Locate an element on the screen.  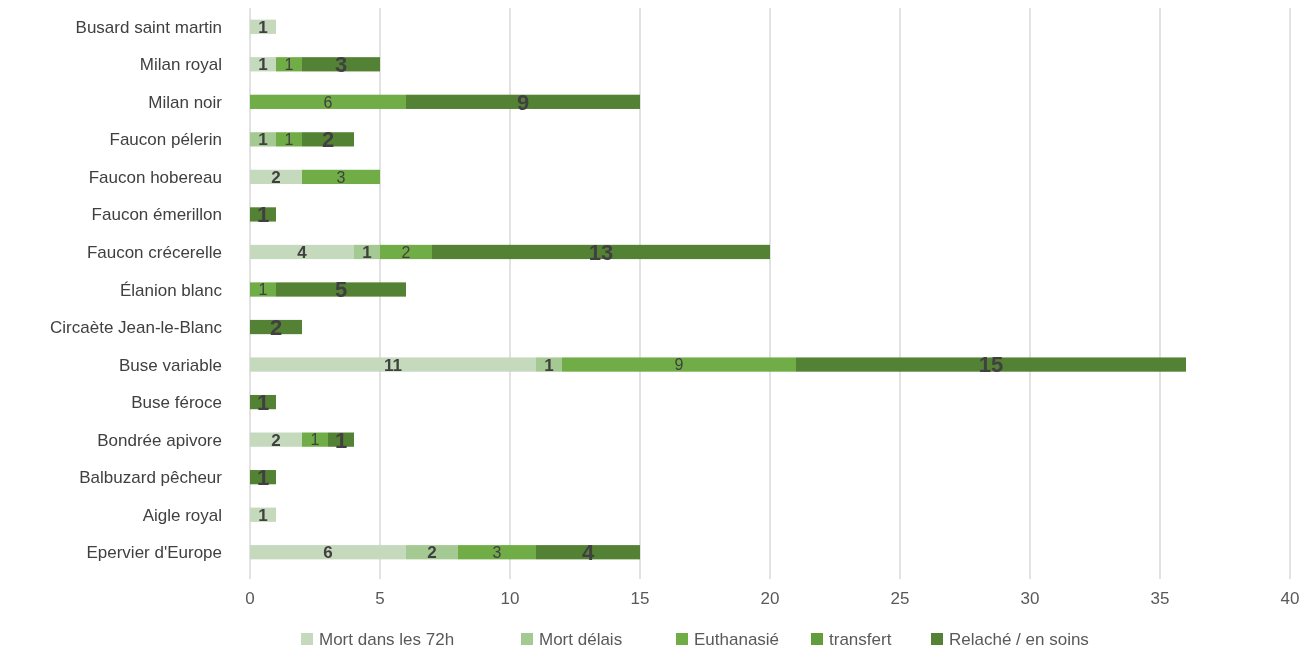
y-tick-label: Faucon hobereau is located at coordinates (155, 177).